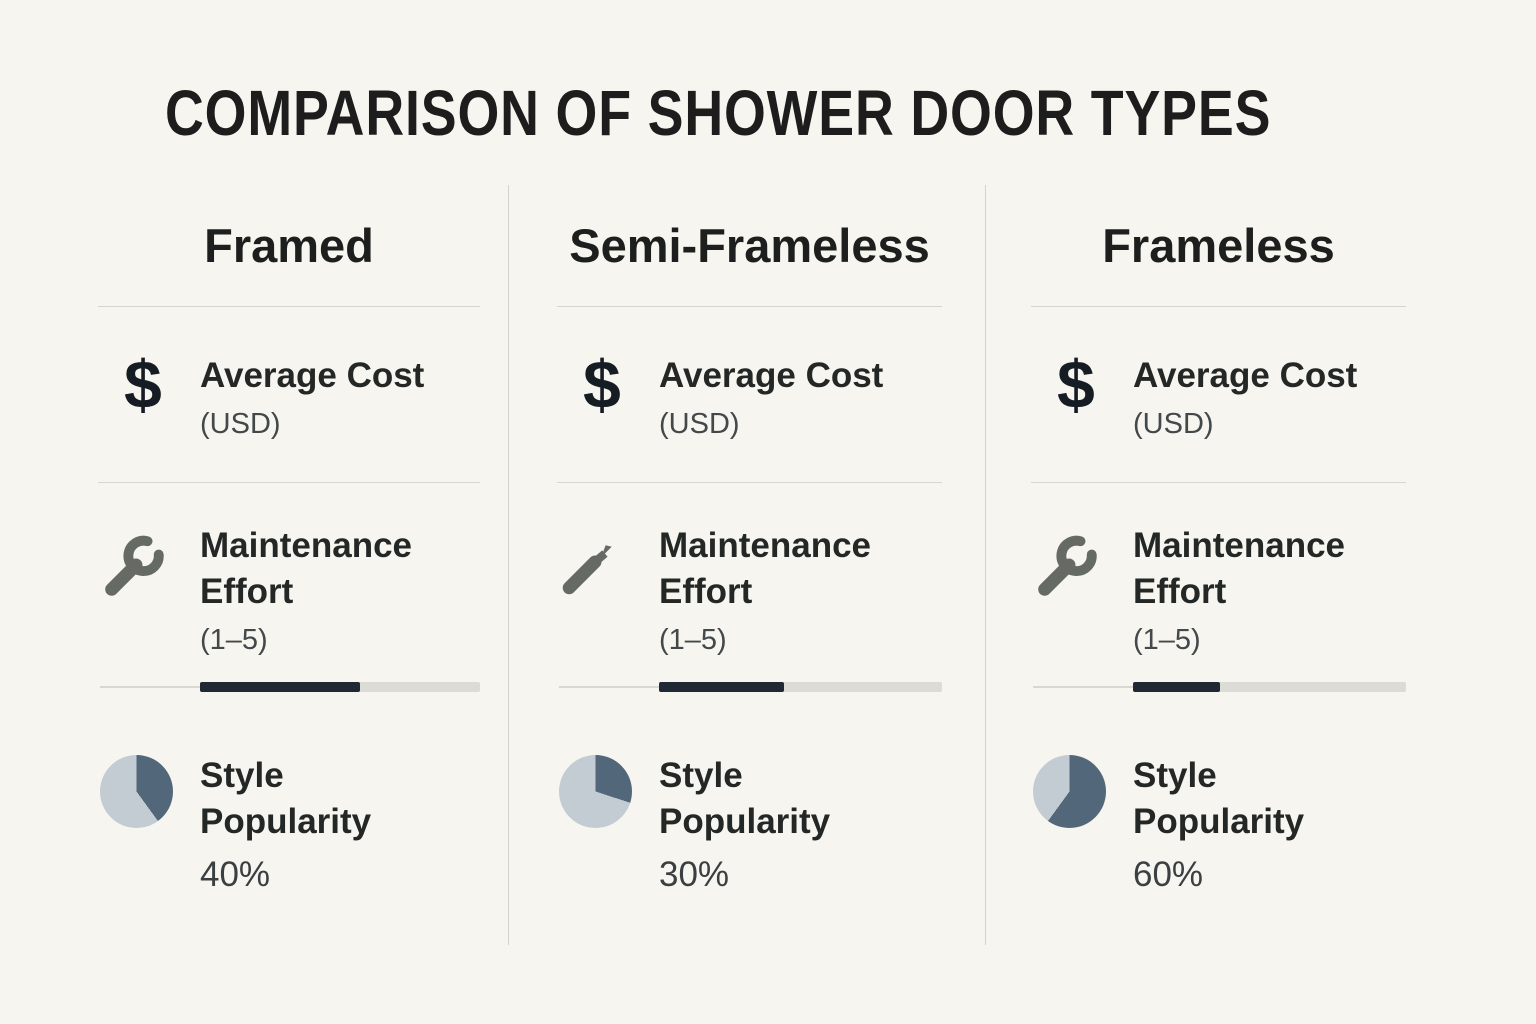 The height and width of the screenshot is (1024, 1536). Describe the element at coordinates (587, 570) in the screenshot. I see `wrench-handle-icon` at that location.